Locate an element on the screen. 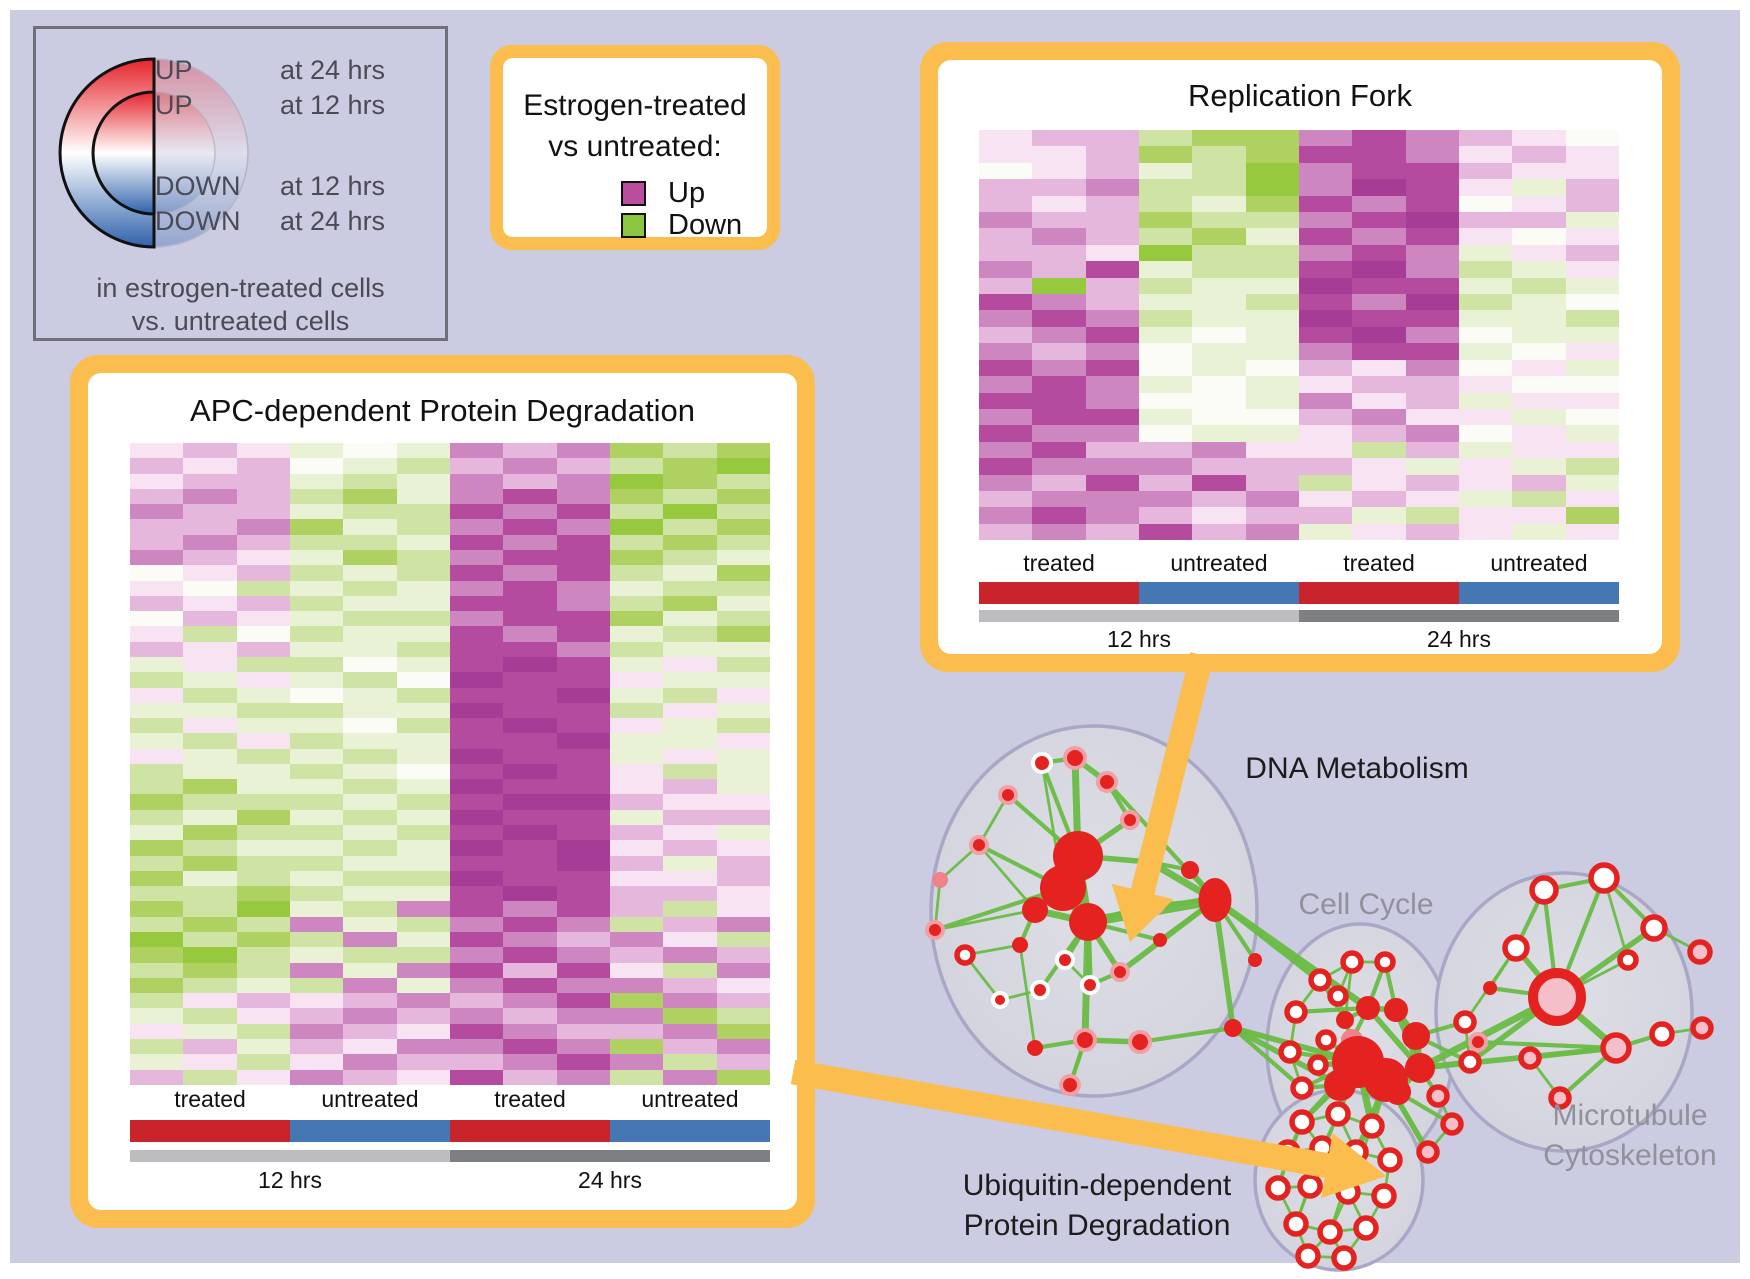  replication-fork-heatmap is located at coordinates (1299, 335).